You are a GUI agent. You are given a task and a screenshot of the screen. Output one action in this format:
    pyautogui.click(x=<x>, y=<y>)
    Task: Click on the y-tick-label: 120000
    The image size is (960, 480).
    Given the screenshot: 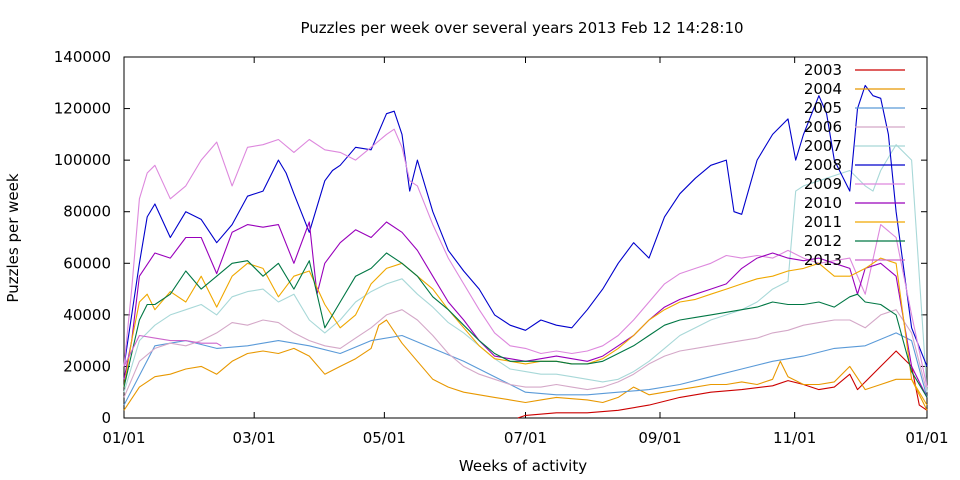 What is the action you would take?
    pyautogui.click(x=82, y=109)
    